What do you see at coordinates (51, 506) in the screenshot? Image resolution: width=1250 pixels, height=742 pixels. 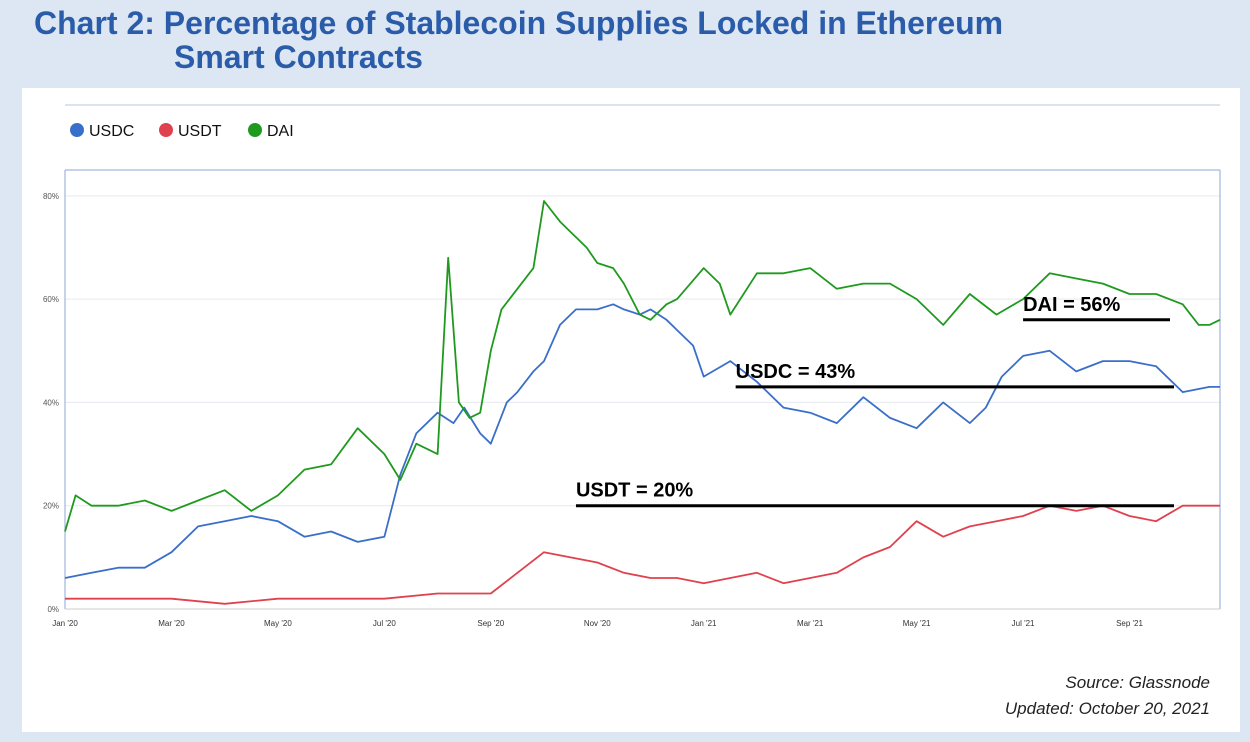 I see `y-tick-label: 20%` at bounding box center [51, 506].